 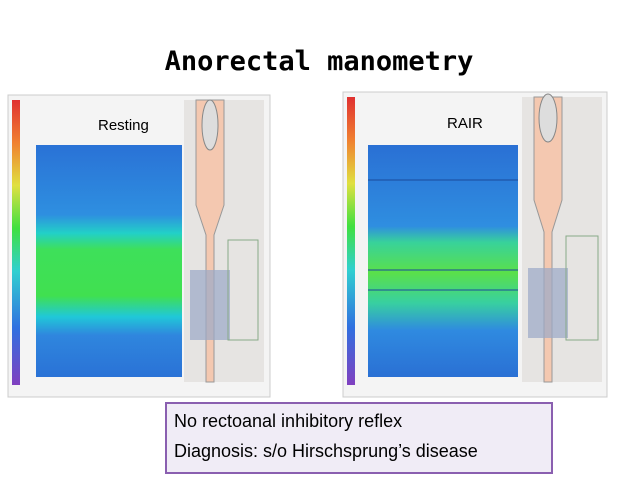 What do you see at coordinates (319, 61) in the screenshot?
I see `slide-title: Anorectal manometry` at bounding box center [319, 61].